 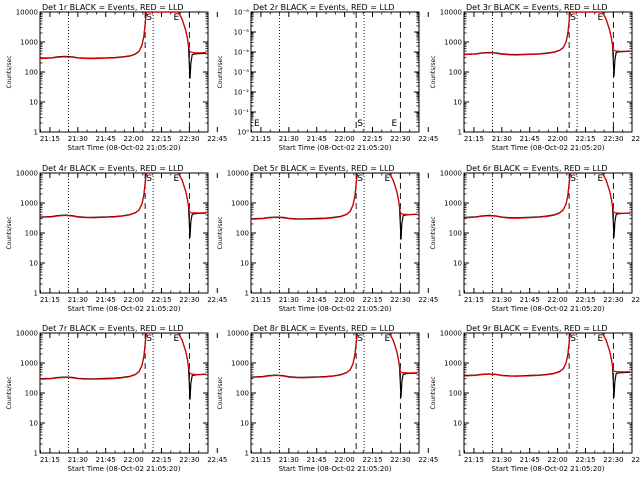 I want to click on panel-title: Det 6r BLACK = Events, RED = LLD, so click(x=537, y=168).